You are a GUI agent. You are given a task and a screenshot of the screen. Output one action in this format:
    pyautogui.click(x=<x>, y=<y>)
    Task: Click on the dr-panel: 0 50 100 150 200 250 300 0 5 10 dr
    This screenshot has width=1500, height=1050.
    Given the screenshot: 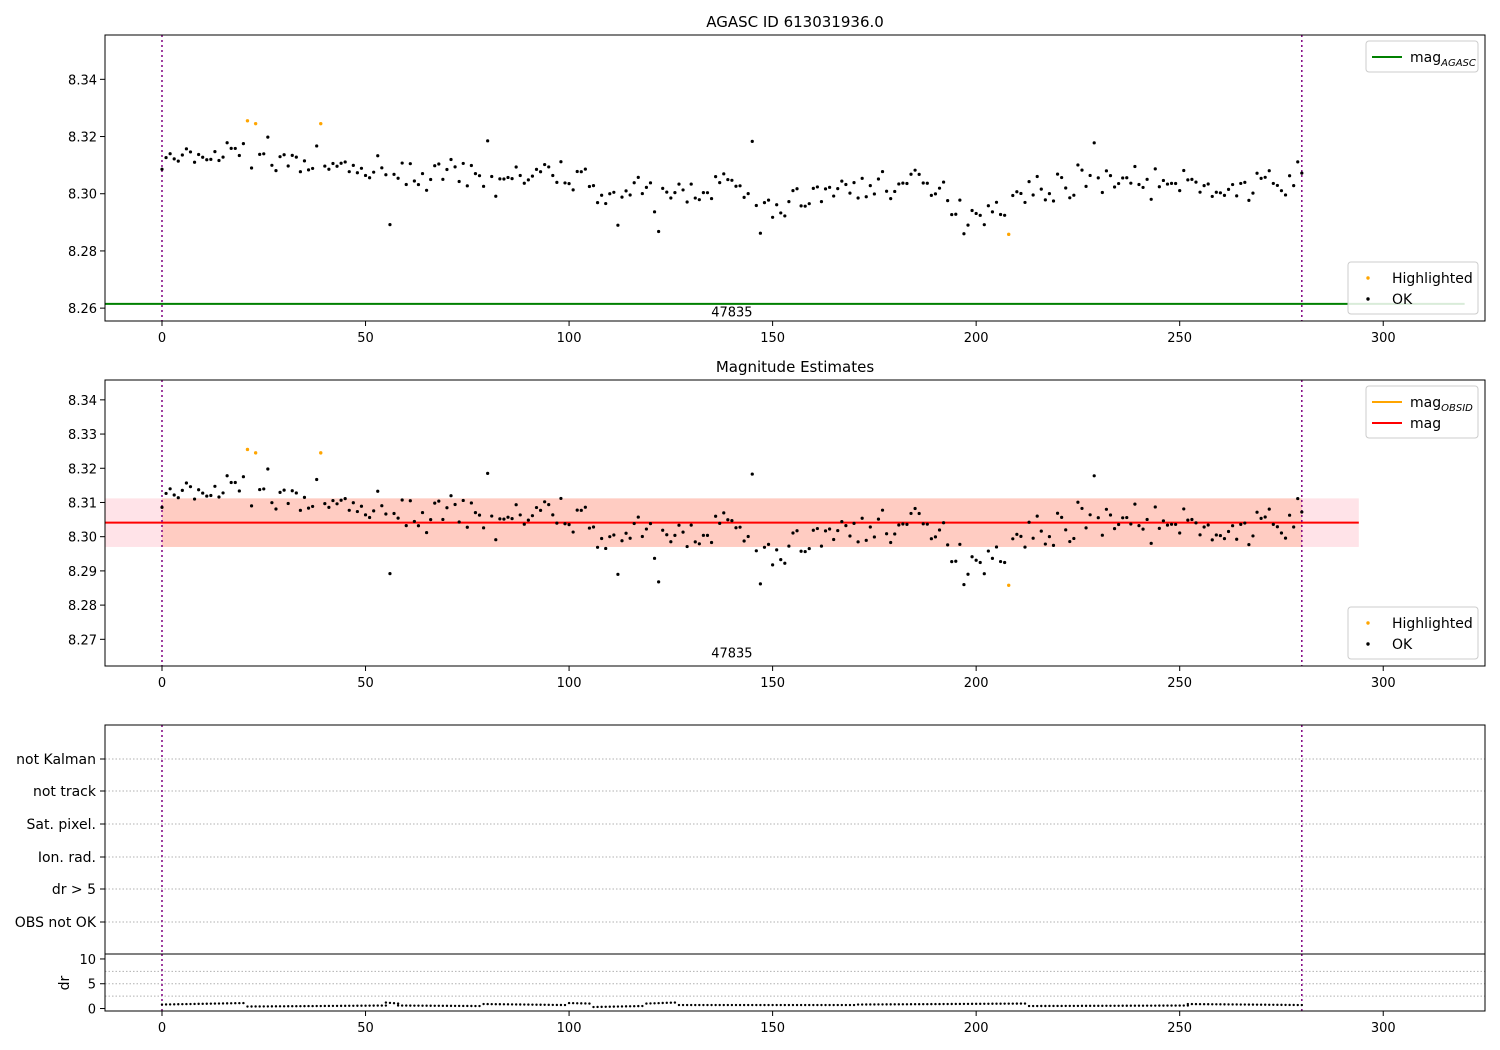 What is the action you would take?
    pyautogui.click(x=771, y=994)
    